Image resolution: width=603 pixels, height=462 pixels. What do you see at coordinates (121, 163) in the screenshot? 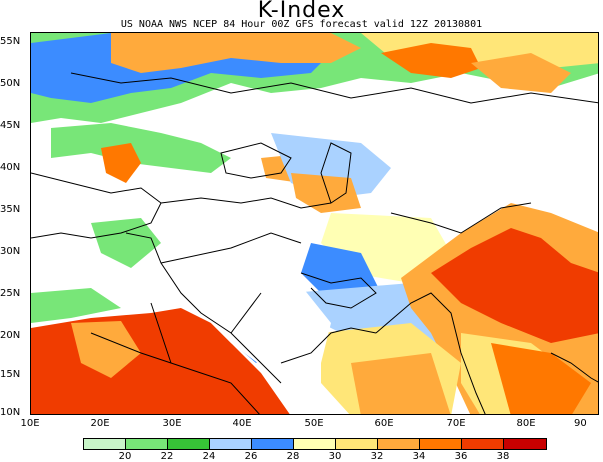
I see `contour-balkans-orange` at bounding box center [121, 163].